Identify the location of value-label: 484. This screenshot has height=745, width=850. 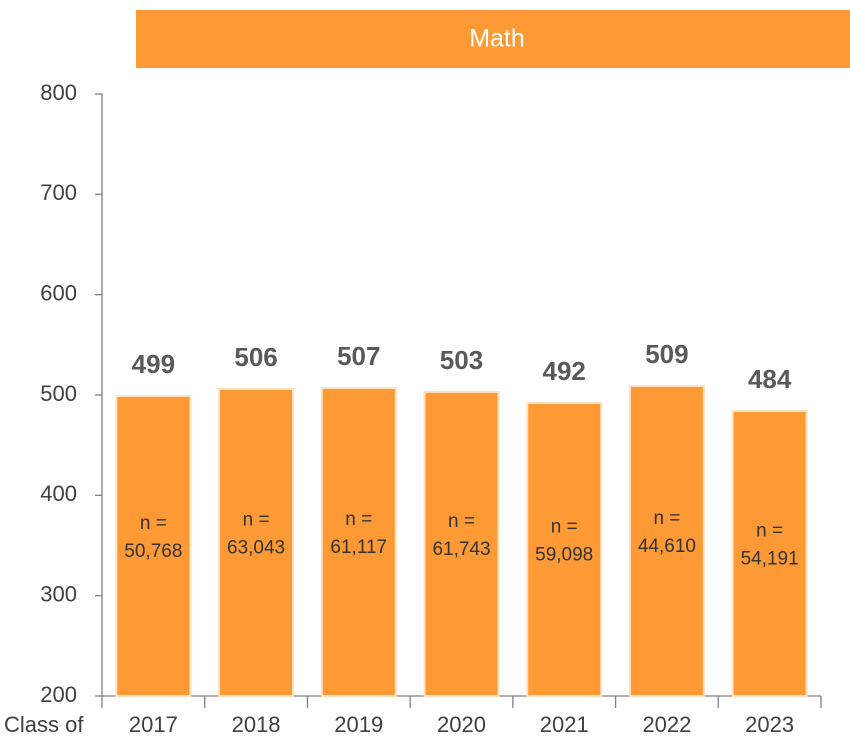
(770, 379).